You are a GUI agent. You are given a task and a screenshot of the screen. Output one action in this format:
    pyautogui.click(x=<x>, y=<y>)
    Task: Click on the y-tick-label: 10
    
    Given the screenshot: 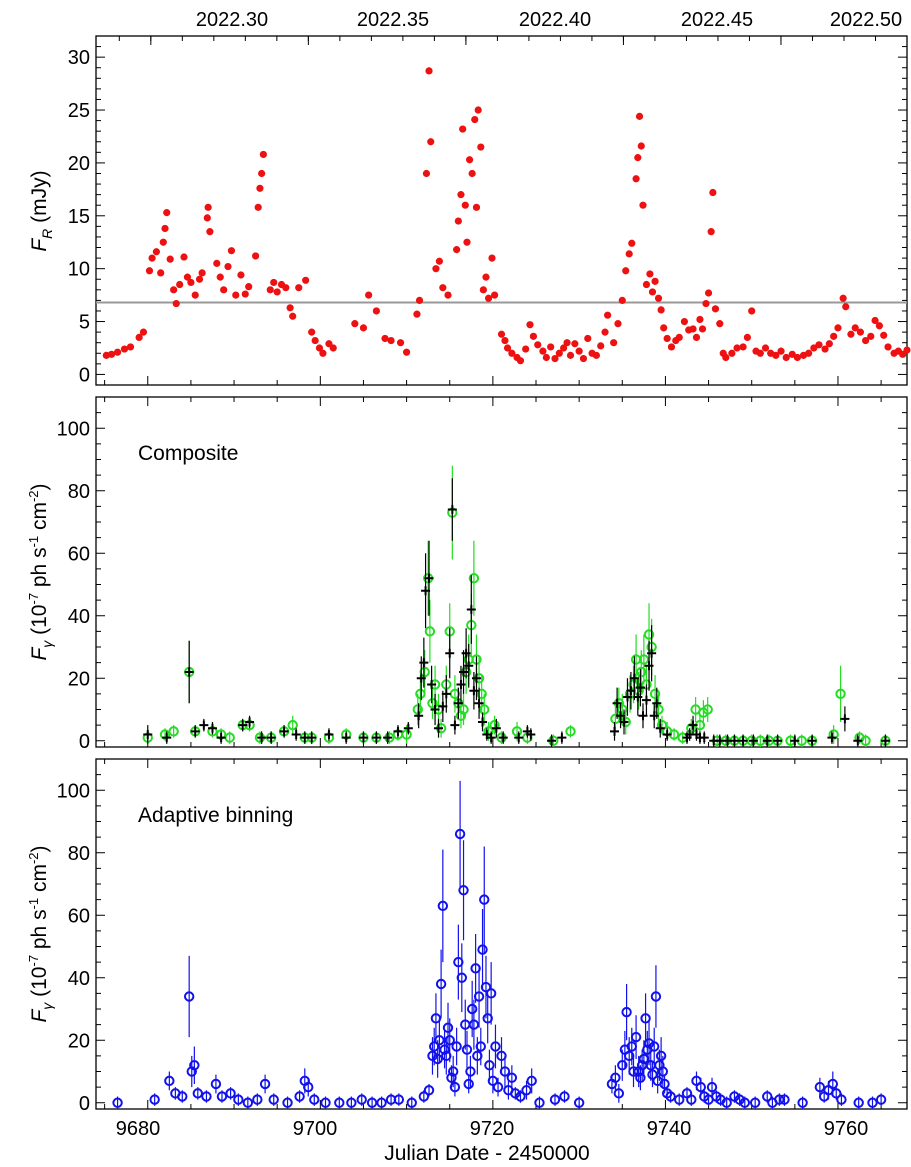 What is the action you would take?
    pyautogui.click(x=79, y=270)
    